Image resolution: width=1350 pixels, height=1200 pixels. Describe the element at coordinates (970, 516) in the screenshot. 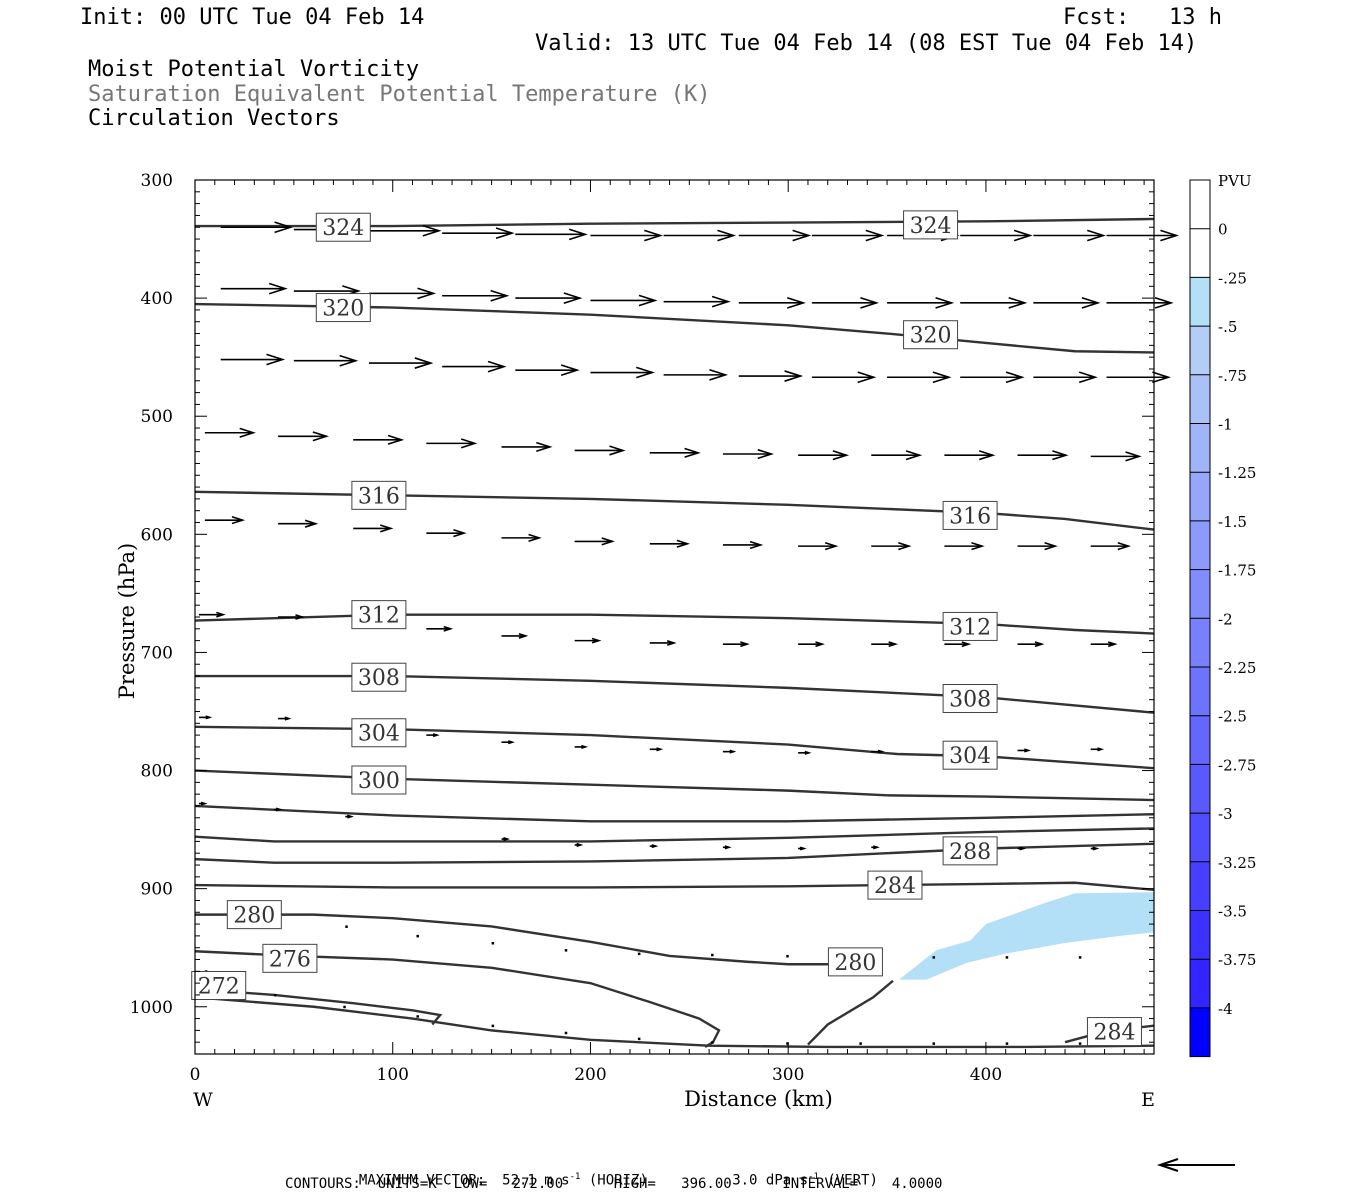

I see `contour-label: 316` at that location.